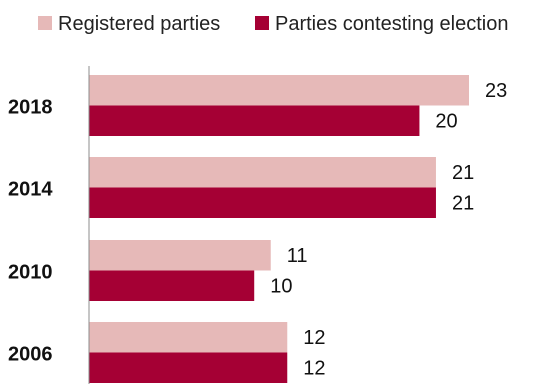 This screenshot has height=389, width=539. What do you see at coordinates (139, 24) in the screenshot?
I see `legend-label-0: Registered parties` at bounding box center [139, 24].